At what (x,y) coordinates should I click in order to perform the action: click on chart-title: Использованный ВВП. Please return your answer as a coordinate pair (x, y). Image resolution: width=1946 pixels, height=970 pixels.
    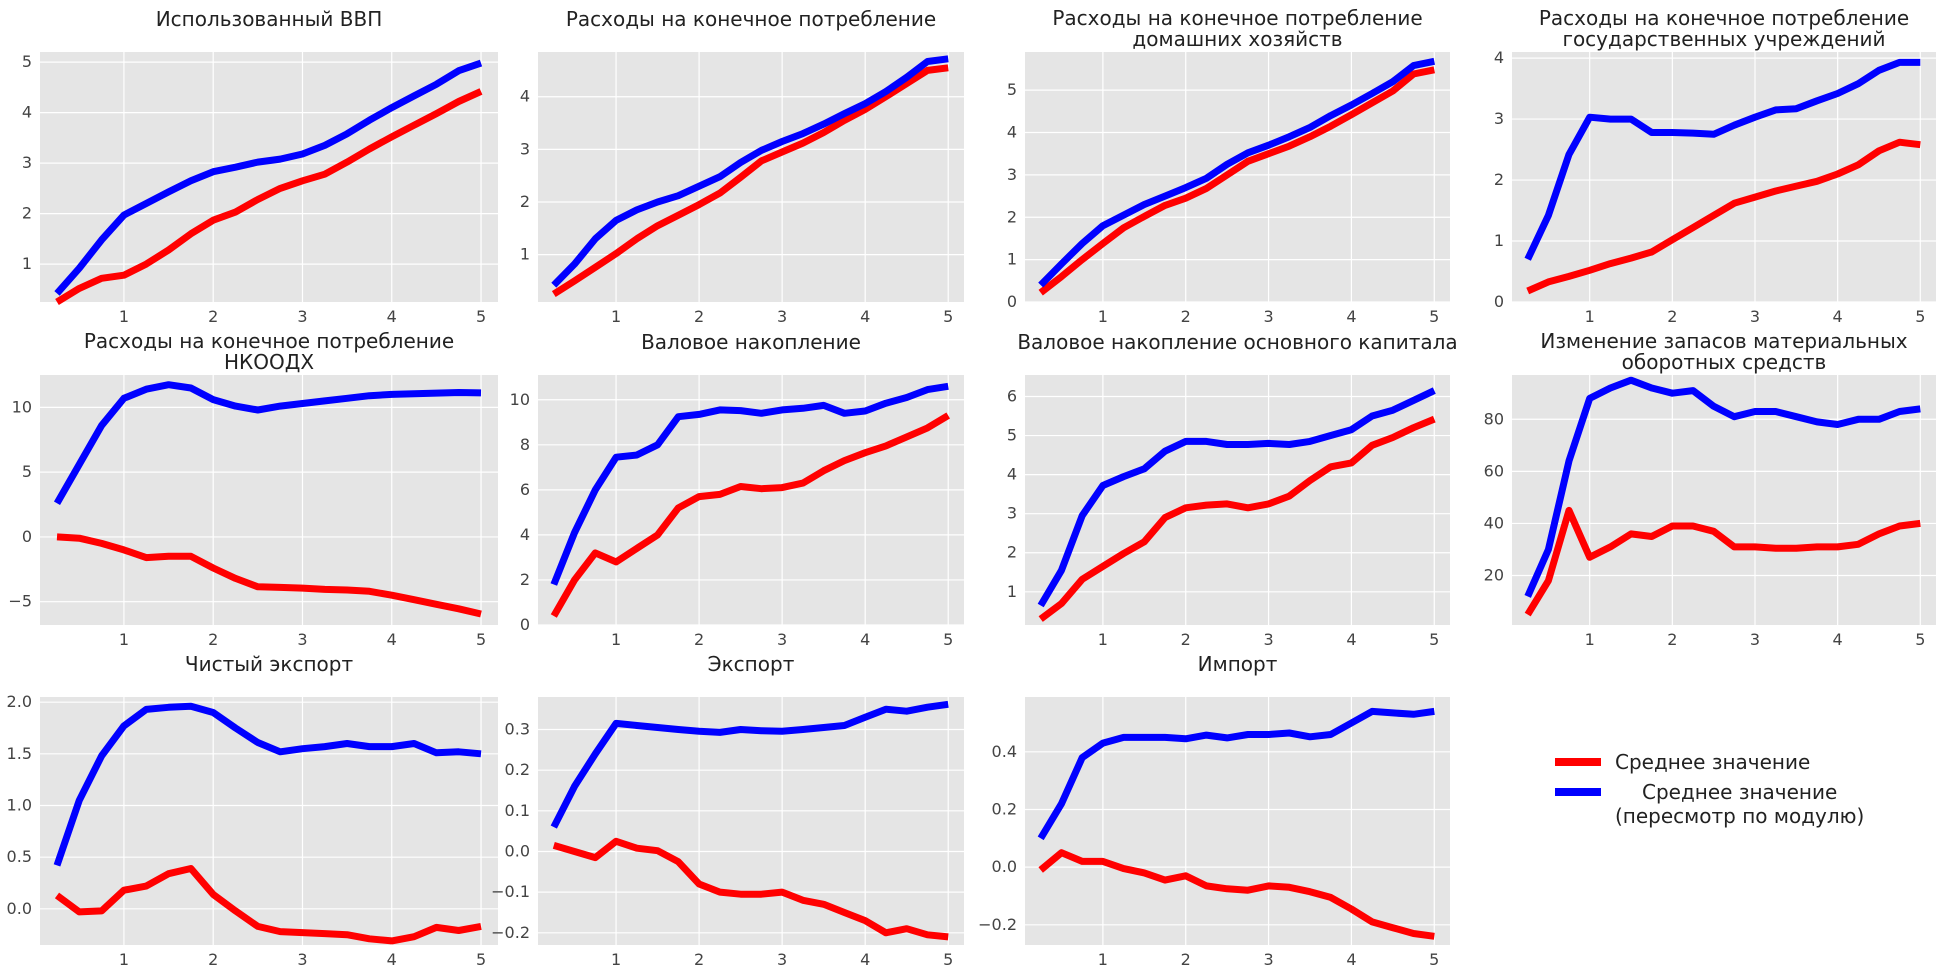
    Looking at the image, I should click on (269, 19).